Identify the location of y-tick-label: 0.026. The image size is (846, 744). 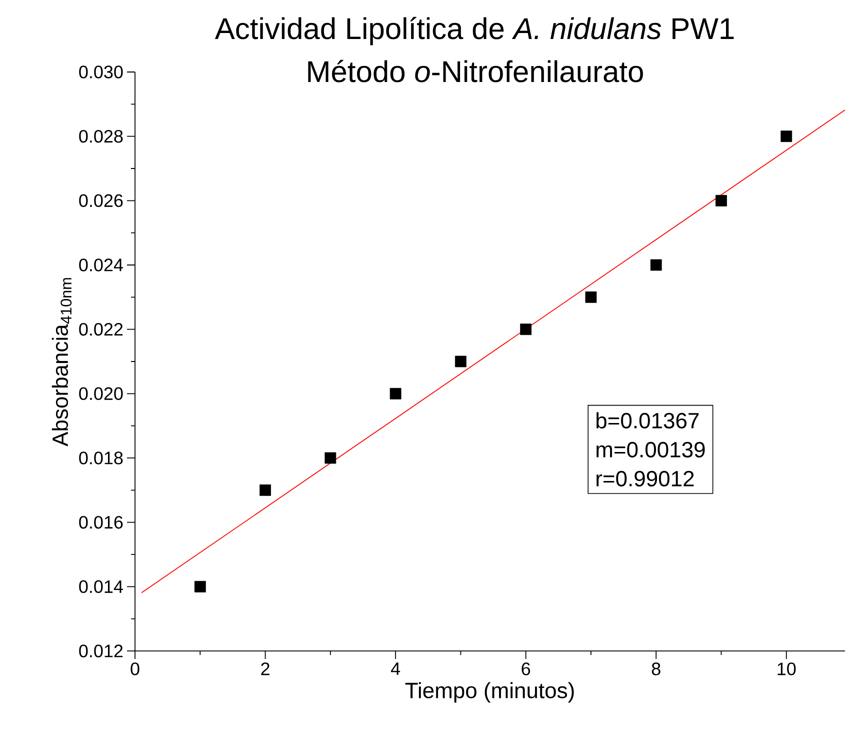
(101, 201).